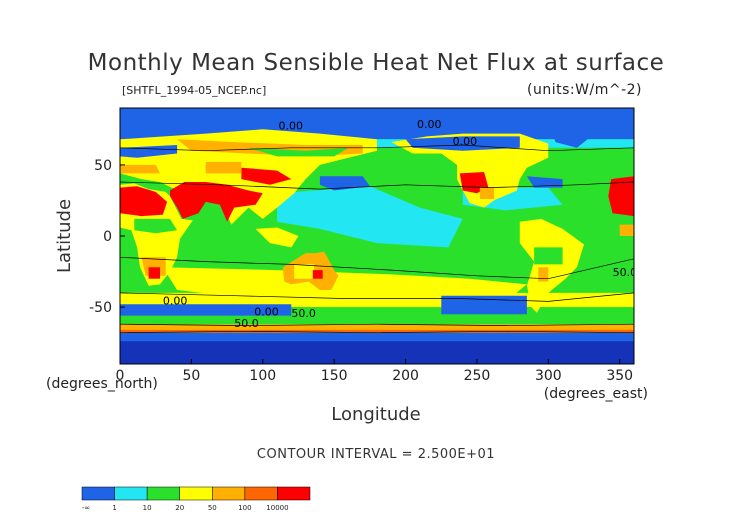  Describe the element at coordinates (223, 168) in the screenshot. I see `land-central-asia` at that location.